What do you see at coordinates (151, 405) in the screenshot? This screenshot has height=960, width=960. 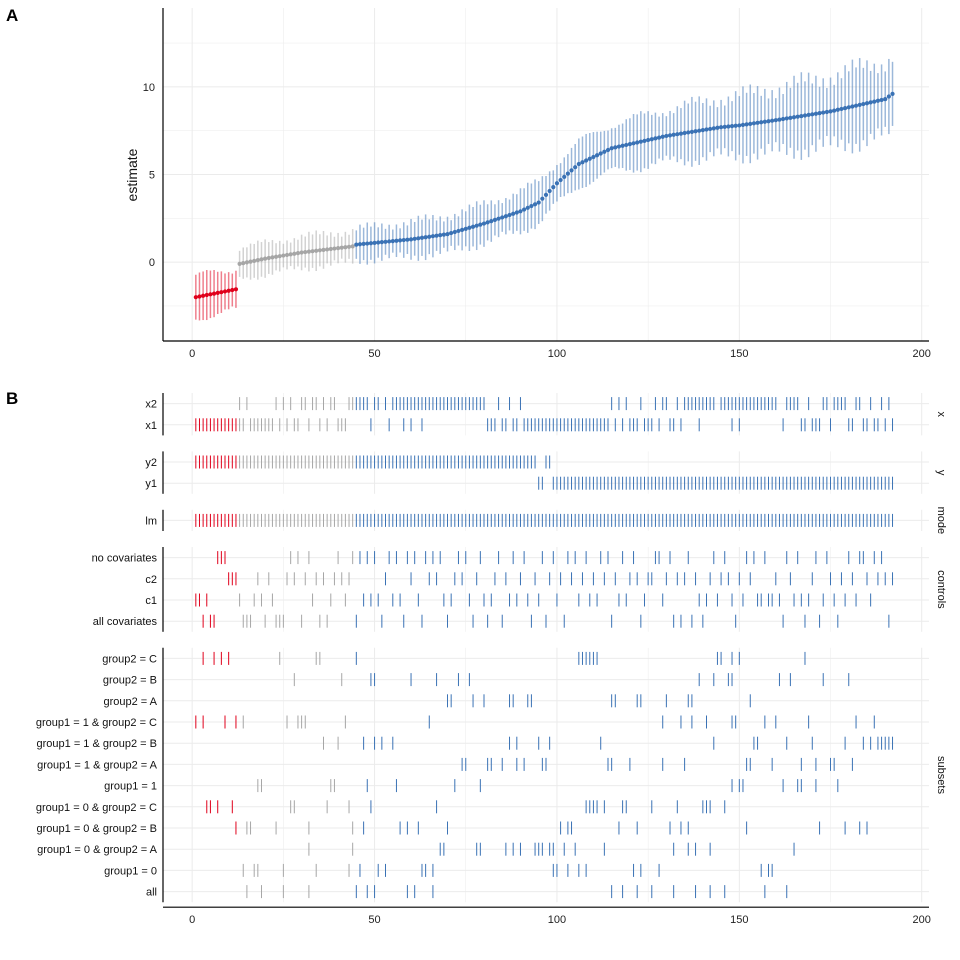 I see `row-label: x2` at bounding box center [151, 405].